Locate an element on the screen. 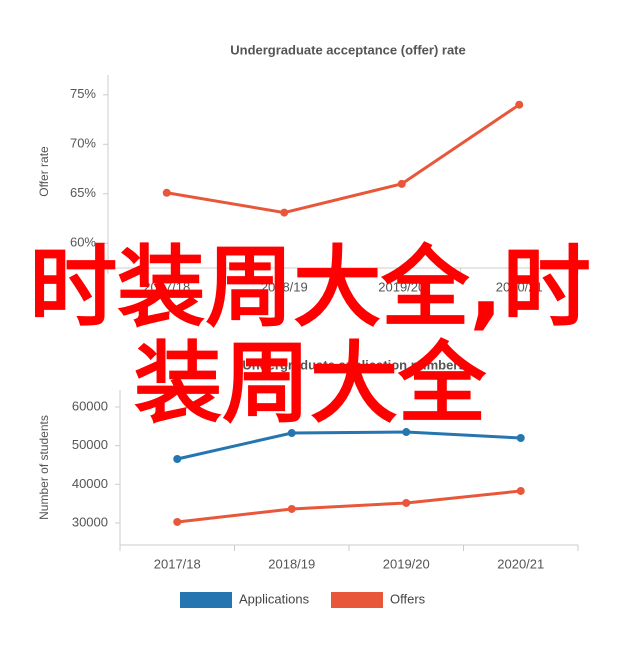  legend-label: Offers is located at coordinates (408, 598).